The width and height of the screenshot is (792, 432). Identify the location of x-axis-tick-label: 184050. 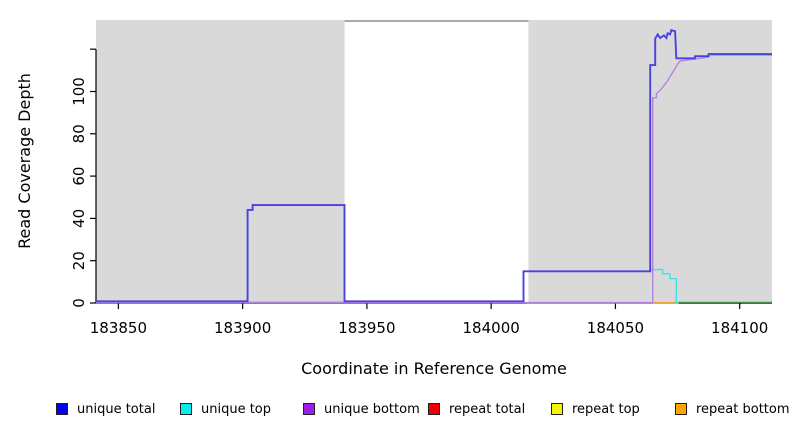
(615, 328).